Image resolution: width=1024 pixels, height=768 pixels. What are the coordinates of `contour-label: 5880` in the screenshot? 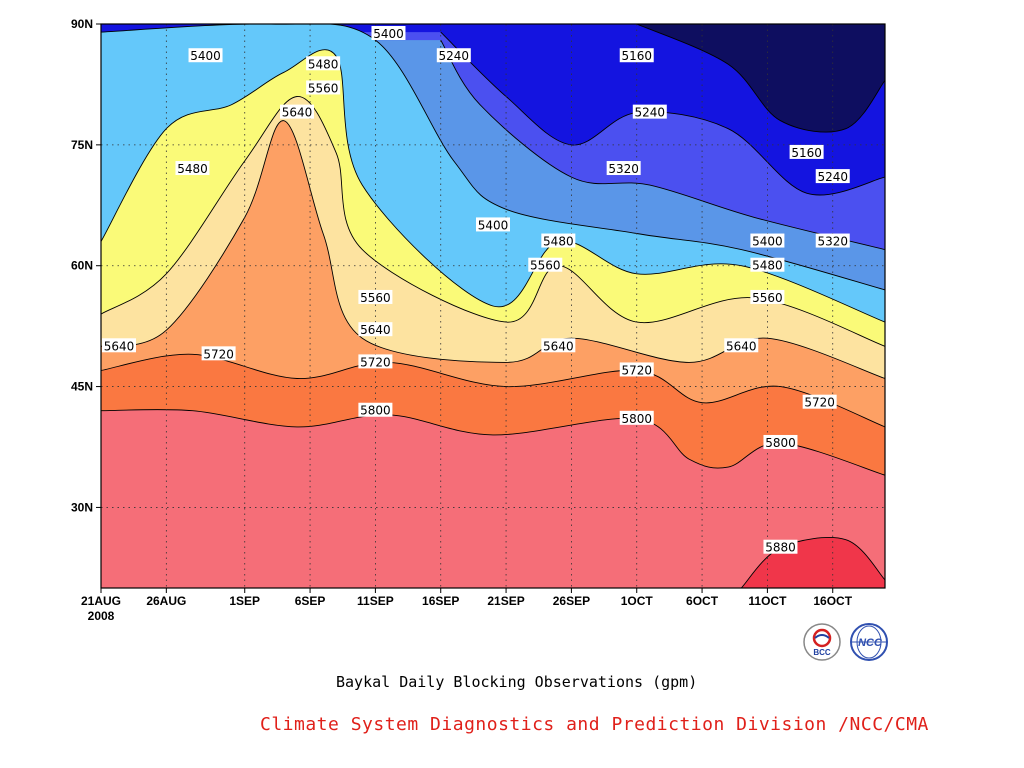 It's located at (780, 547).